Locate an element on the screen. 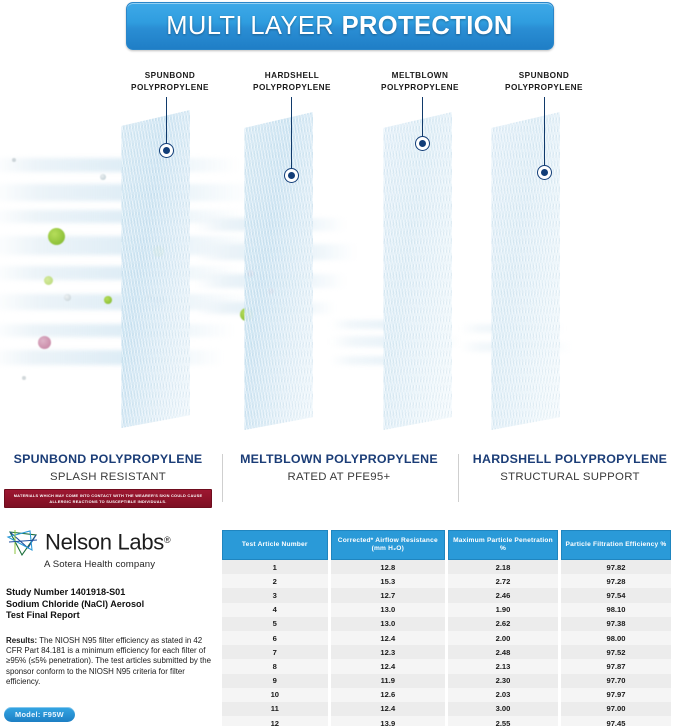 The width and height of the screenshot is (679, 726). results-label: Results: is located at coordinates (22, 640).